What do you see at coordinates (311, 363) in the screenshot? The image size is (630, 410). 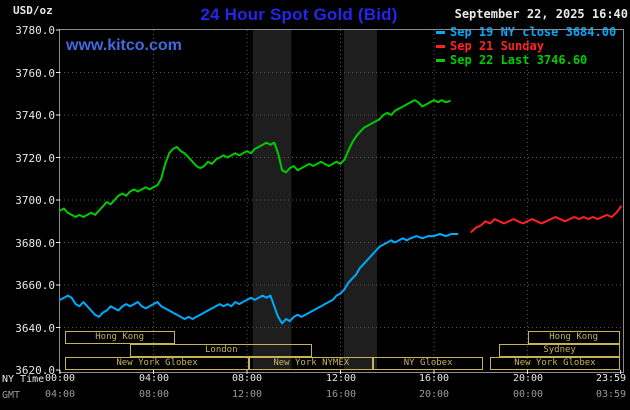 I see `session-box-new-york-nymex: New York NYMEX` at bounding box center [311, 363].